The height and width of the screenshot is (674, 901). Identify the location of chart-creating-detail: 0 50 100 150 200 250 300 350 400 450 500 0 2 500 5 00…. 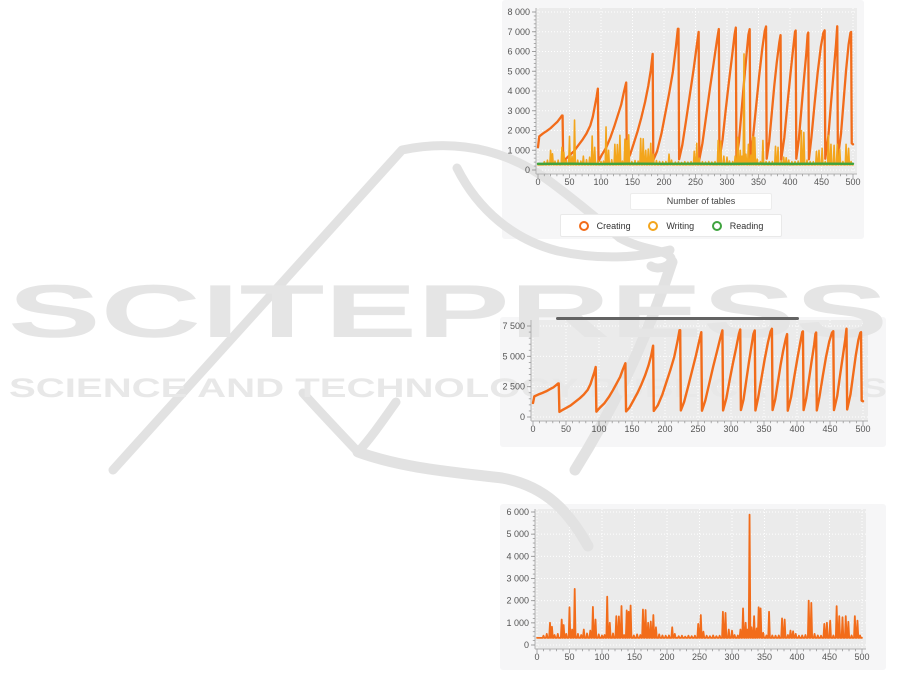
(693, 382).